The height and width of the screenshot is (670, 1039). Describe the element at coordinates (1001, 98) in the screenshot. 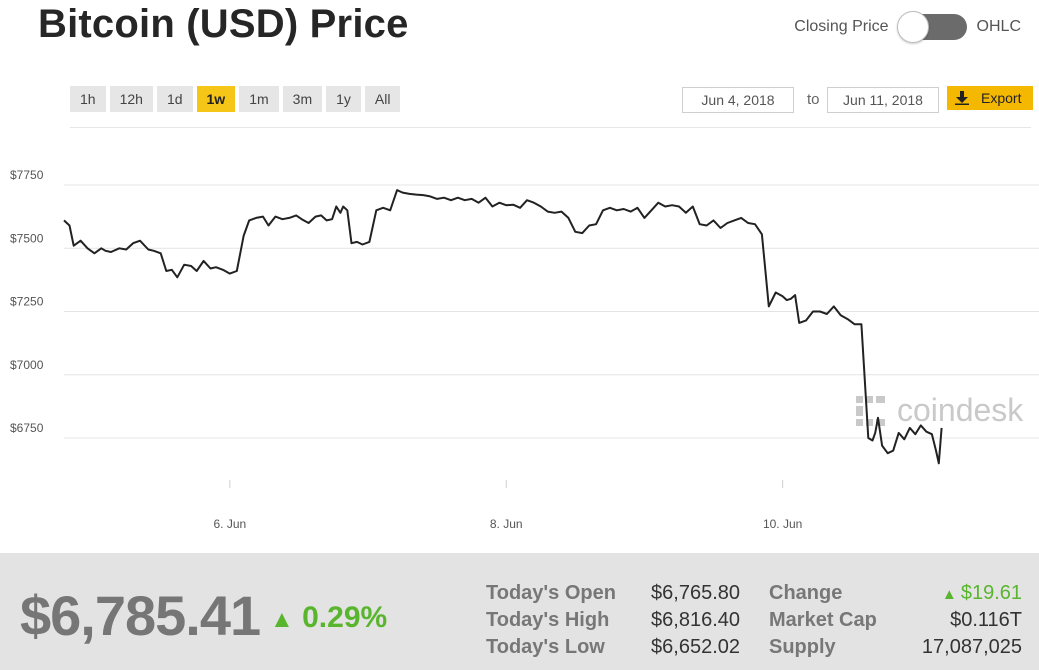

I see `export-label: Export` at that location.